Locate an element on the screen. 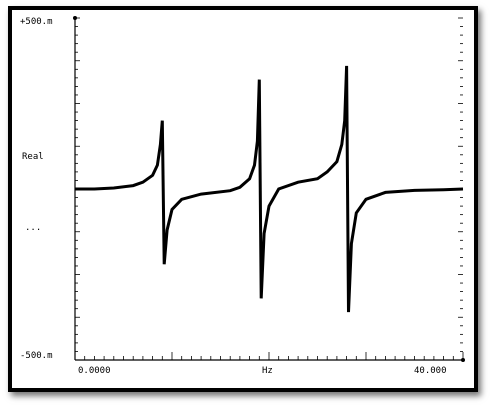 This screenshot has width=492, height=407. y-bottom-label: -500.m is located at coordinates (36, 356).